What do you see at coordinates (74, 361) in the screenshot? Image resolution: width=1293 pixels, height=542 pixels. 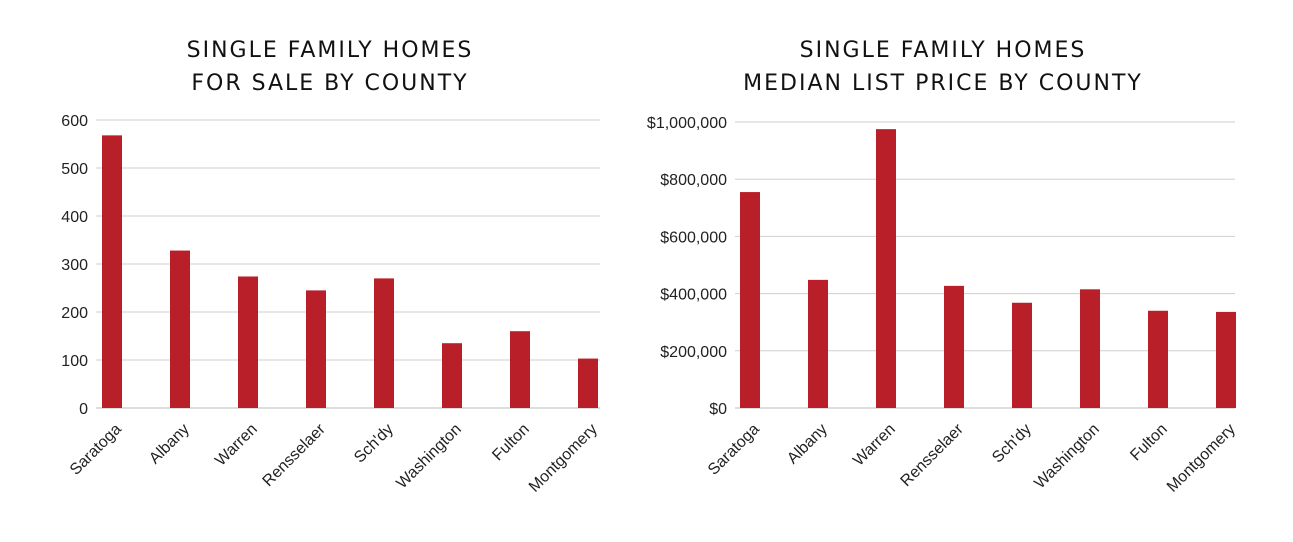 I see `y-tick-label: 100` at bounding box center [74, 361].